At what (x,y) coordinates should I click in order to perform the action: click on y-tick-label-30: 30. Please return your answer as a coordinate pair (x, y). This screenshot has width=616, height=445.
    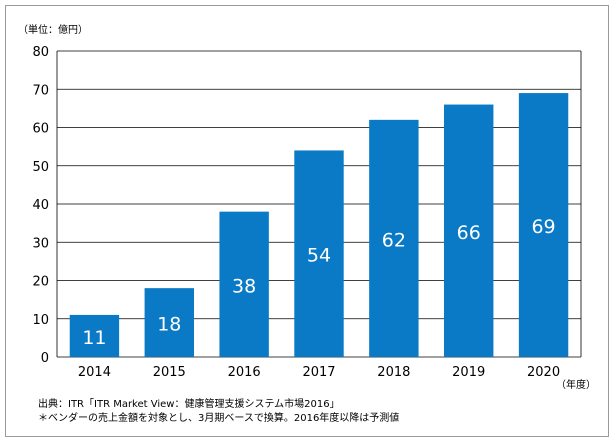
    Looking at the image, I should click on (40, 243).